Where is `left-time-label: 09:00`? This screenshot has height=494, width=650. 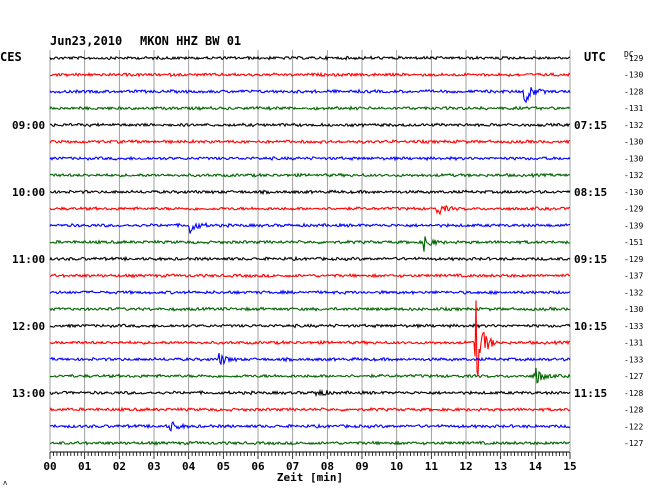
left-time-label: 09:00 is located at coordinates (28, 125).